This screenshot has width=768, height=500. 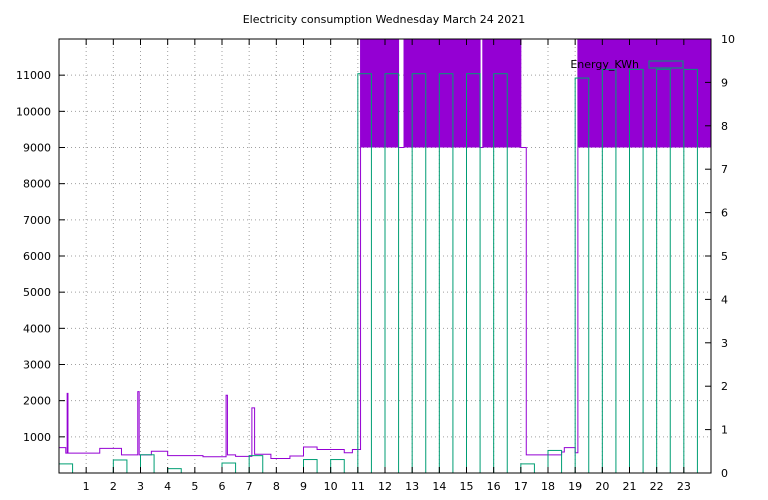 What do you see at coordinates (249, 486) in the screenshot?
I see `x-tick-label: 7` at bounding box center [249, 486].